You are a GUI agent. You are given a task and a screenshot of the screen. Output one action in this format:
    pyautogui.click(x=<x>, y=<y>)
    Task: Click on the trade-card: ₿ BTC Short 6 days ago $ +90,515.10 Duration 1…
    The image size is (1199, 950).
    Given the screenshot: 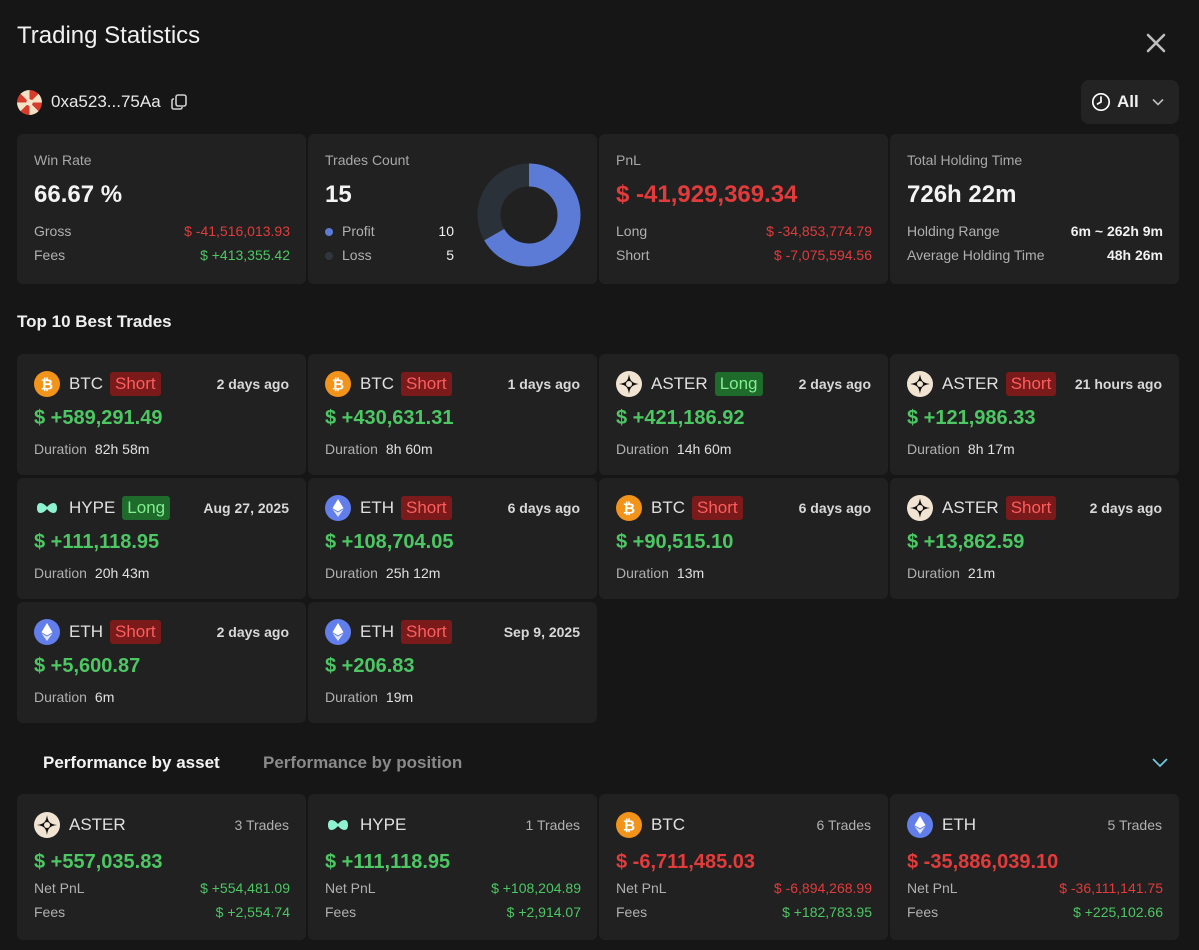 What is the action you would take?
    pyautogui.click(x=743, y=538)
    